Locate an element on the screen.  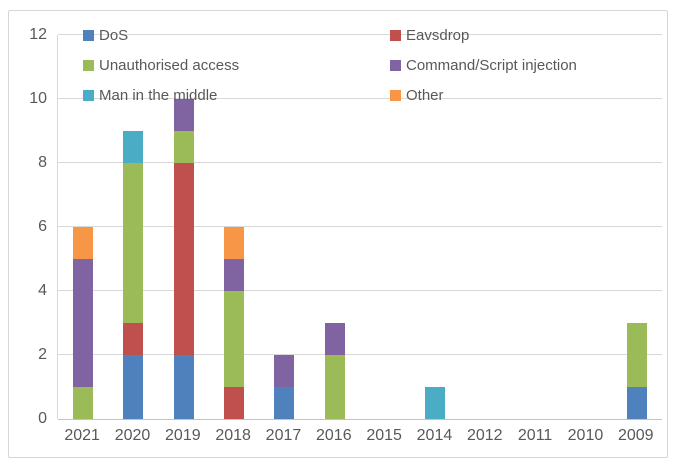
bar-column-2009 is located at coordinates (637, 227).